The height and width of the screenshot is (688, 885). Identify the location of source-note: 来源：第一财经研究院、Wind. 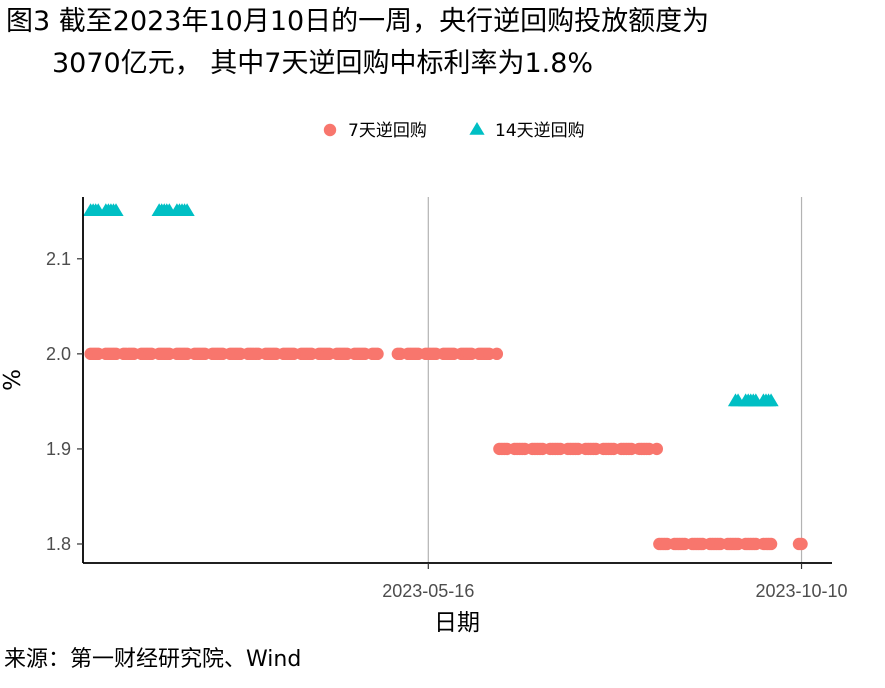
(153, 659).